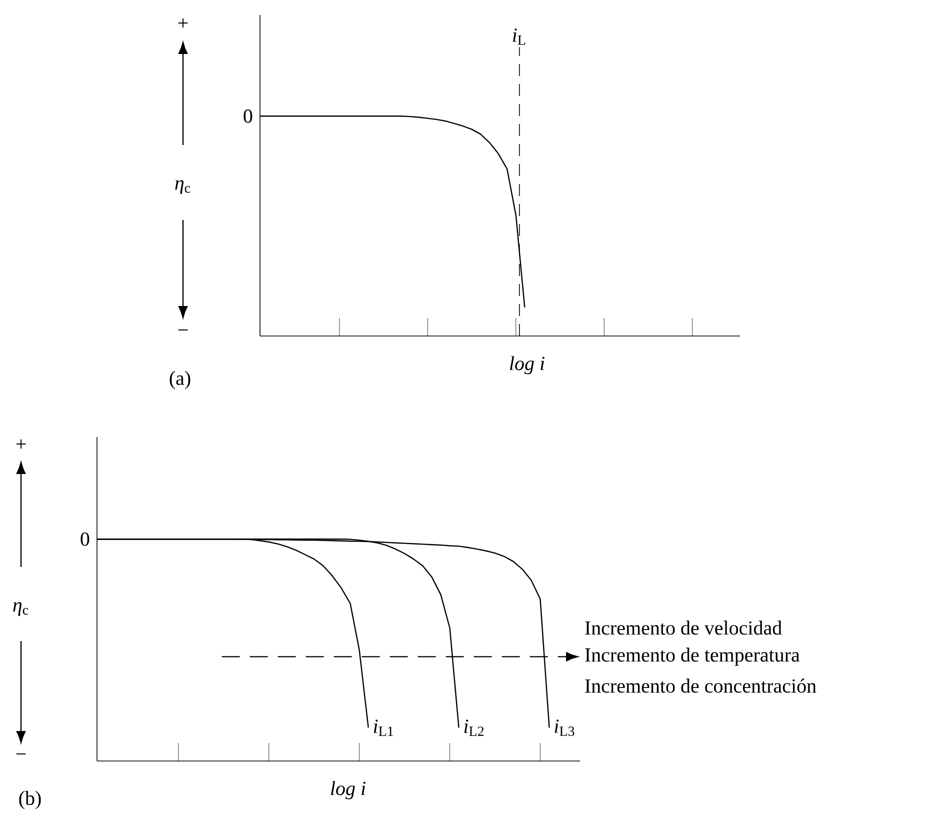  I want to click on series-label: i$_{L3}$, so click(564, 728).